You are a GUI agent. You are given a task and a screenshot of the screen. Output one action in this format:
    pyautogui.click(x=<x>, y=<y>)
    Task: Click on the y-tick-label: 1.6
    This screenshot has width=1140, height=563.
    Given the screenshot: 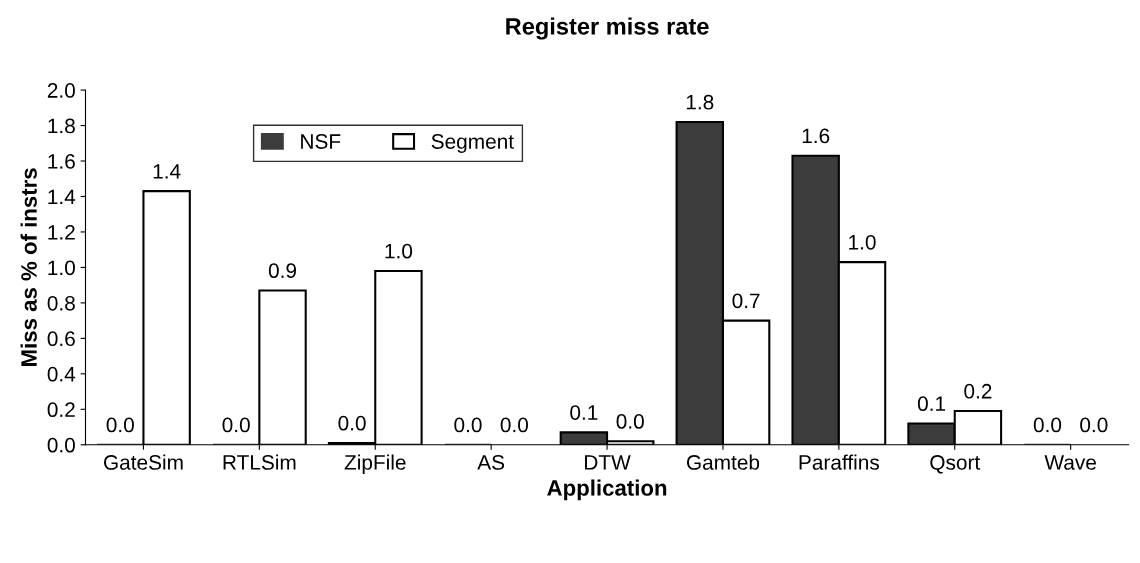 What is the action you would take?
    pyautogui.click(x=61, y=161)
    